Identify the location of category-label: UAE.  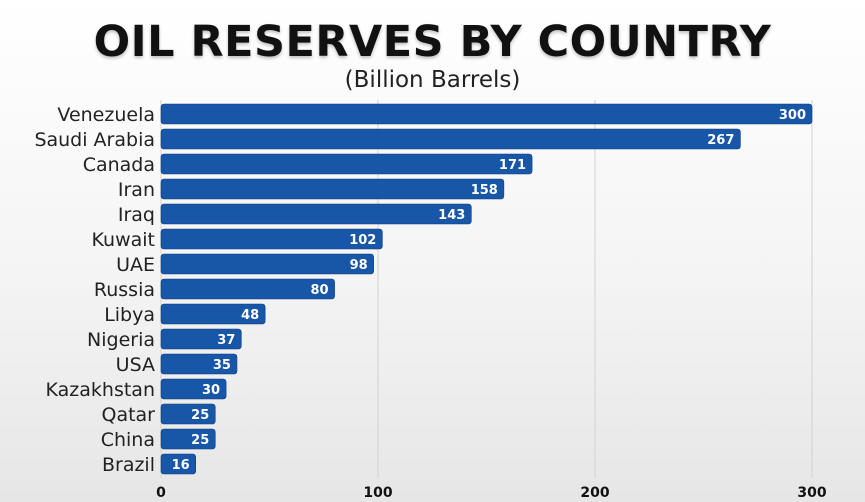
(135, 265).